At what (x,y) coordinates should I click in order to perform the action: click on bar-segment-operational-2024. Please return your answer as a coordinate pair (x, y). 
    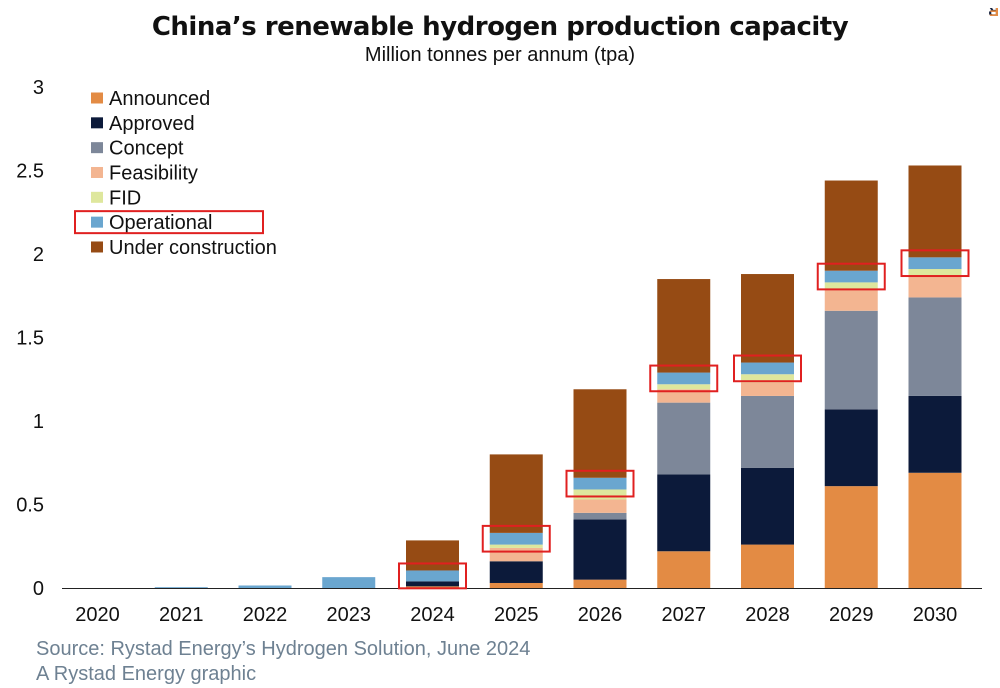
    Looking at the image, I should click on (432, 576).